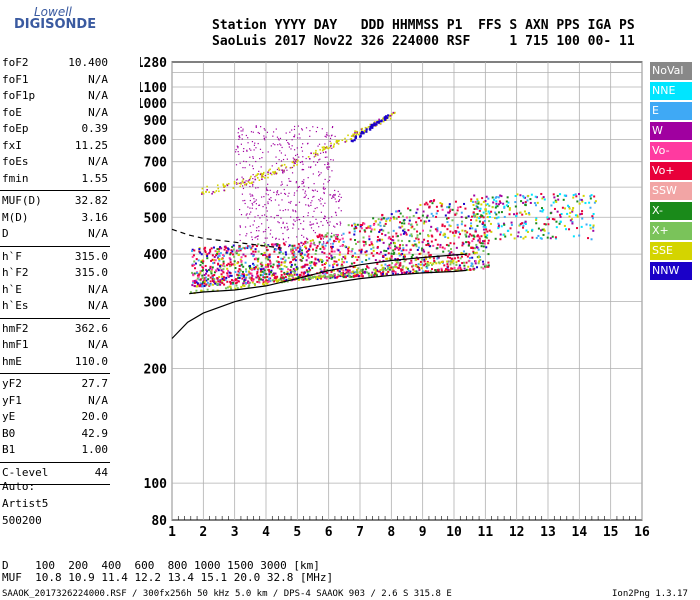 The height and width of the screenshot is (600, 700). Describe the element at coordinates (15, 62) in the screenshot. I see `param-key: foF2` at that location.